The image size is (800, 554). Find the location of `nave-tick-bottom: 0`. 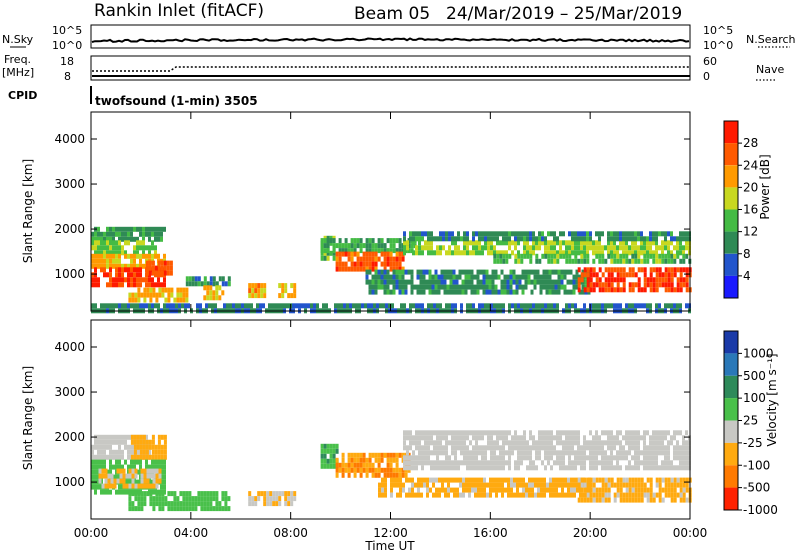

nave-tick-bottom: 0 is located at coordinates (706, 76).